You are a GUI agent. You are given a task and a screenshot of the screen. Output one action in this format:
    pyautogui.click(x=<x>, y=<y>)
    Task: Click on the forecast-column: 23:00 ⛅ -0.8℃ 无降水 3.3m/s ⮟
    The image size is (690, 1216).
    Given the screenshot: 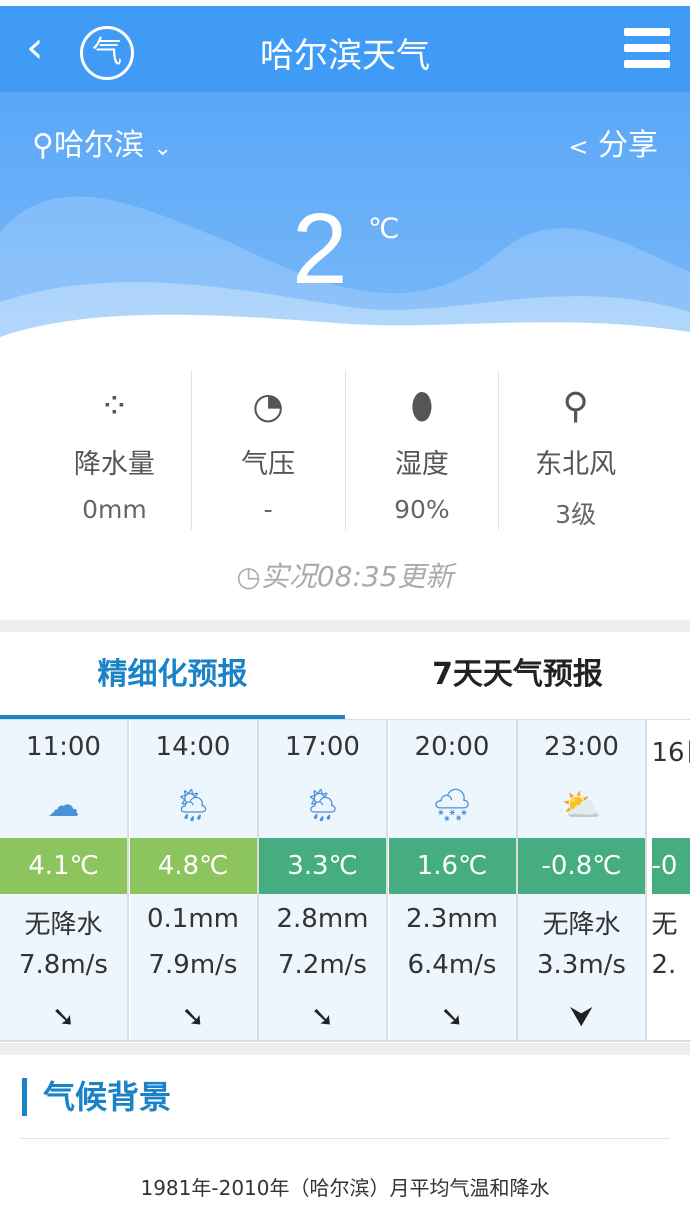 What is the action you would take?
    pyautogui.click(x=582, y=880)
    